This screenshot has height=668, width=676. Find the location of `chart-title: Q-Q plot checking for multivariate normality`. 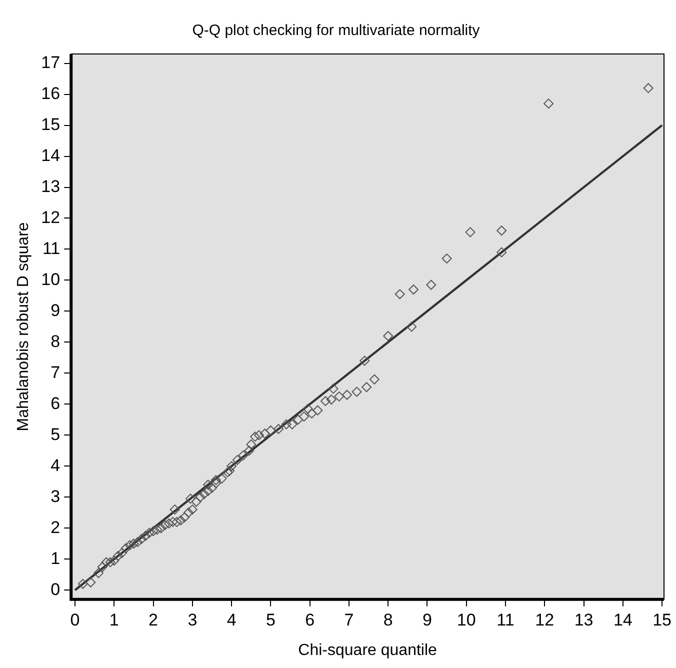

chart-title: Q-Q plot checking for multivariate normality is located at coordinates (336, 31).